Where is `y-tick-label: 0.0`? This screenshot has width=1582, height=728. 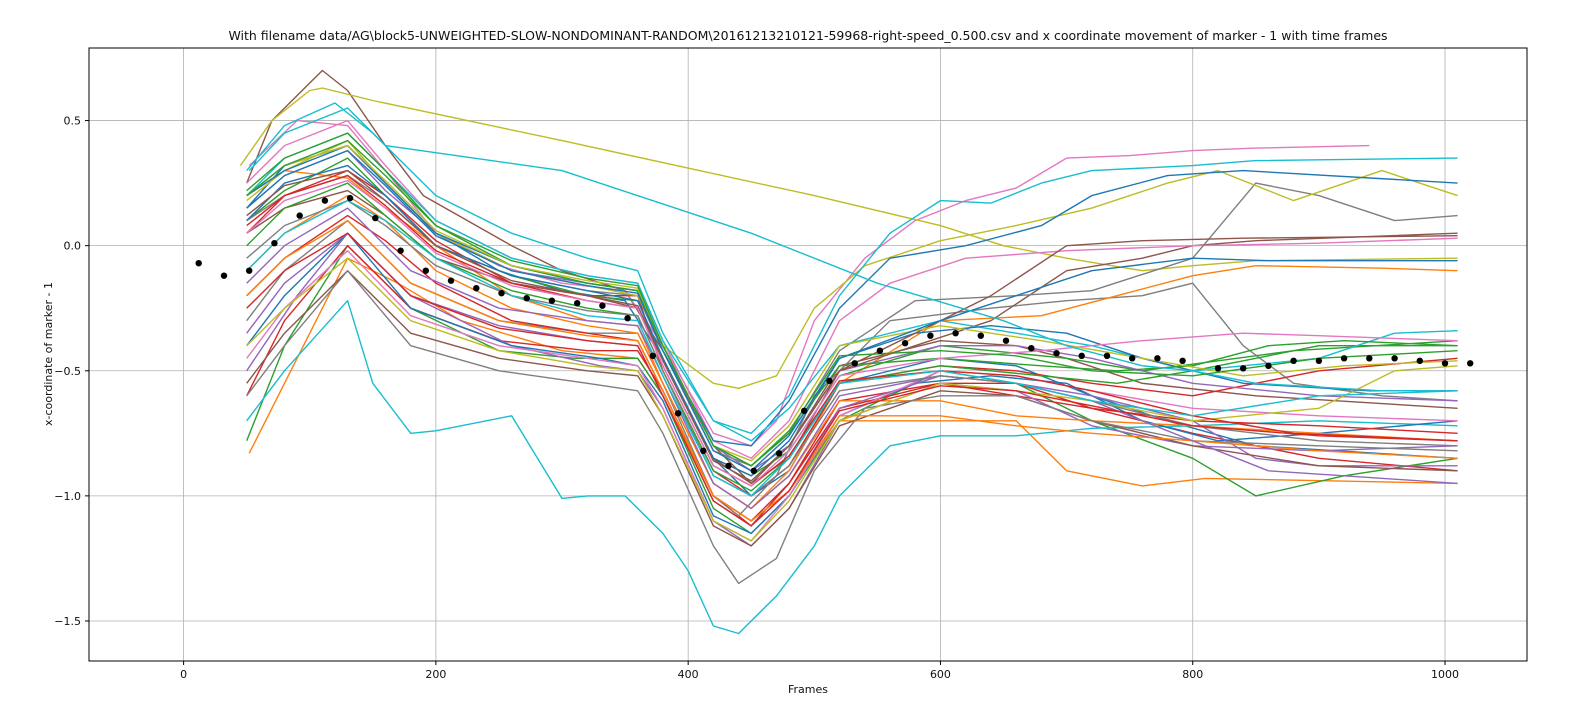
y-tick-label: 0.0 is located at coordinates (73, 246).